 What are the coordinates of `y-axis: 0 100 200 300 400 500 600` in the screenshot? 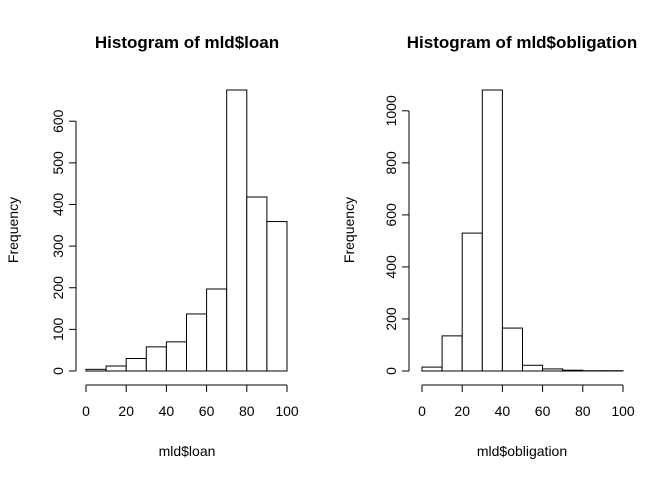 It's located at (63, 242).